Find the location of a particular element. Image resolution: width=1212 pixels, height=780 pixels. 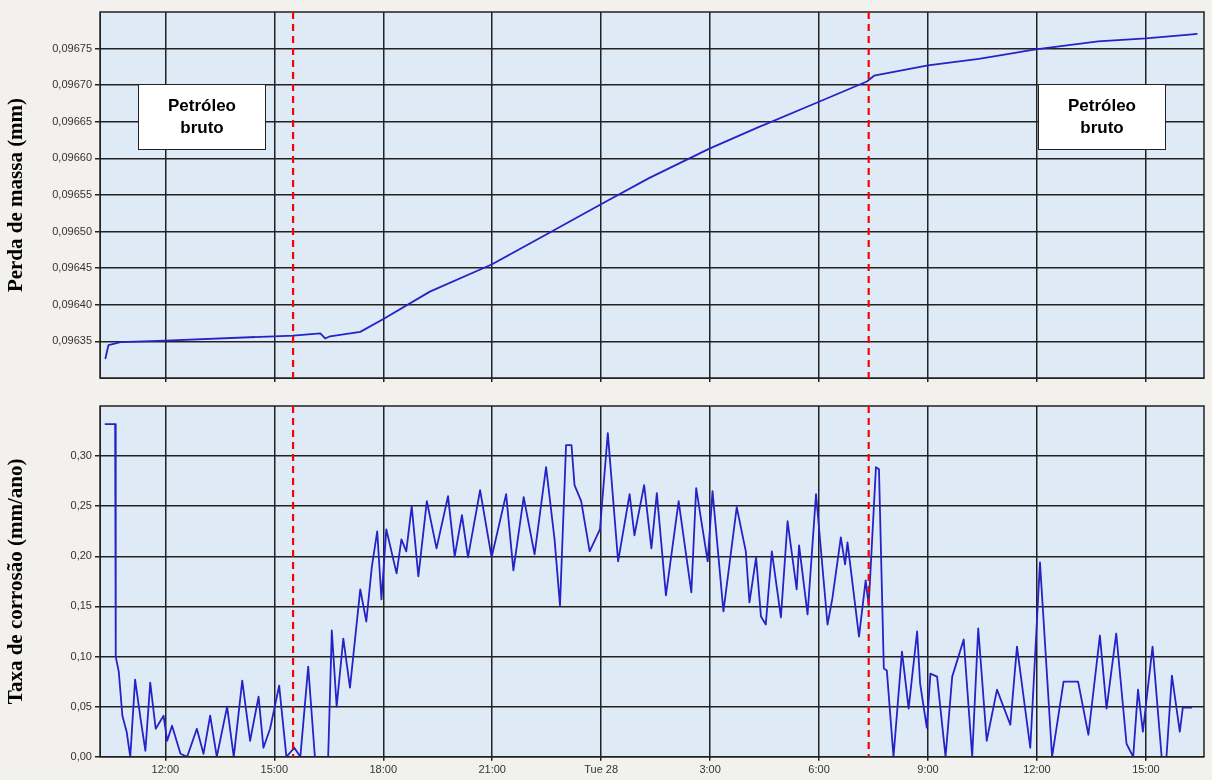

y-tick-label: 0,20 is located at coordinates (81, 555).